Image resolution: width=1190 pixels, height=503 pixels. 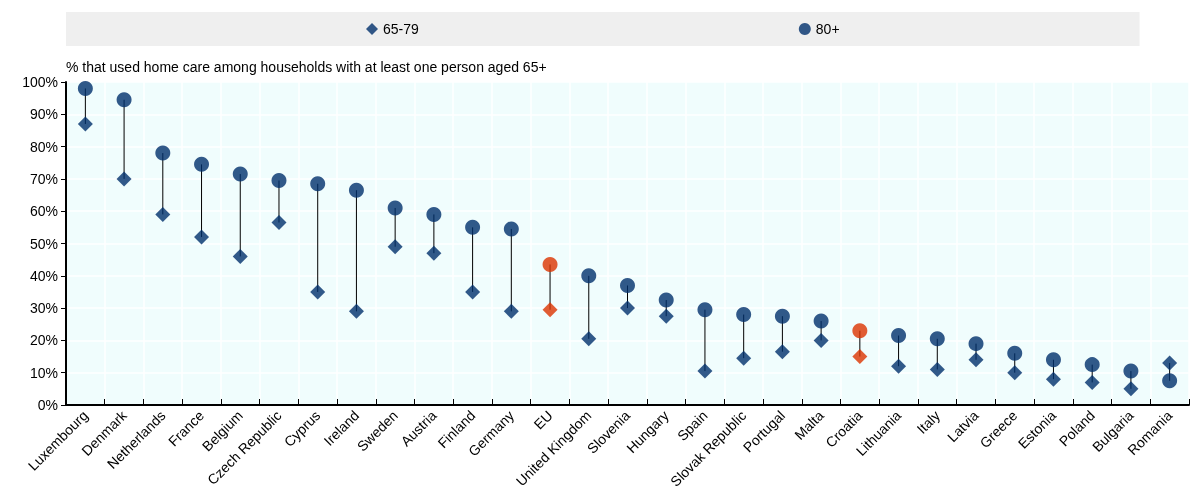 I want to click on y-tick-label: 0%, so click(x=47, y=405).